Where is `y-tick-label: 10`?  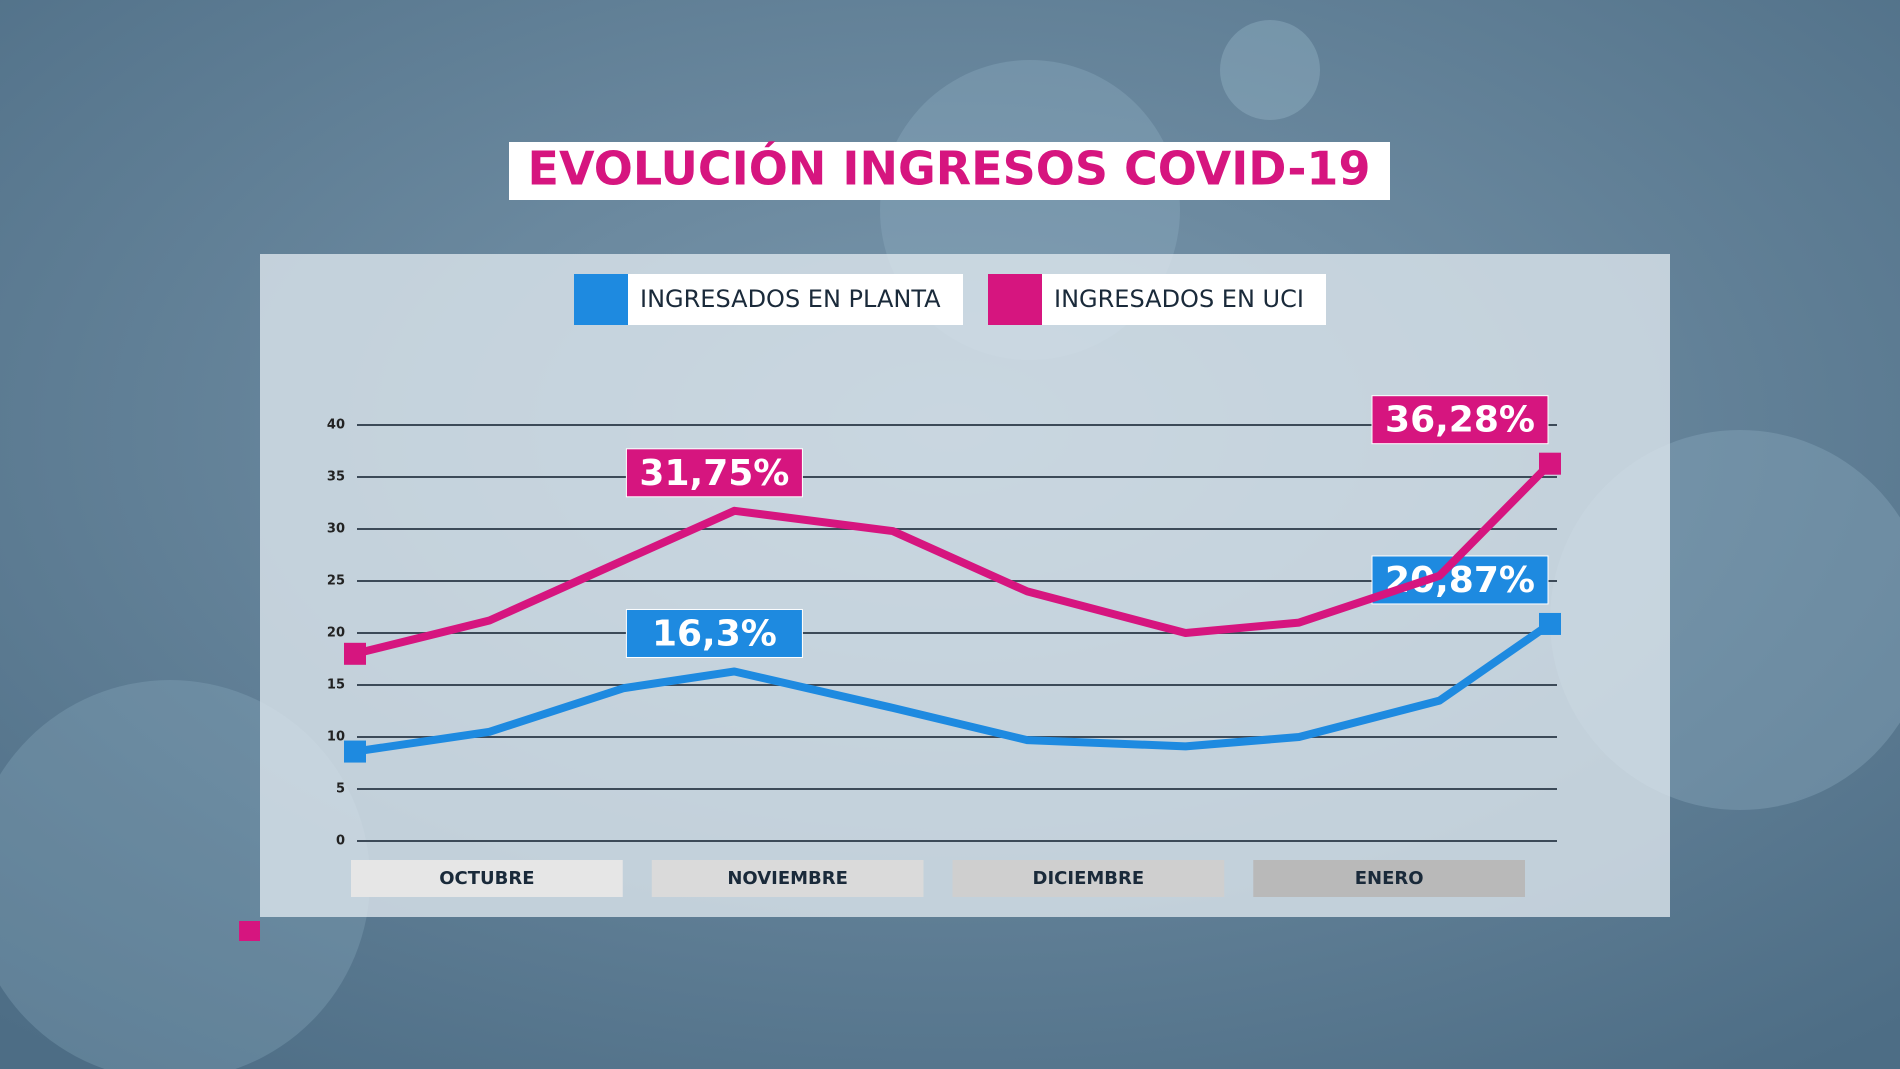
y-tick-label: 10 is located at coordinates (336, 737).